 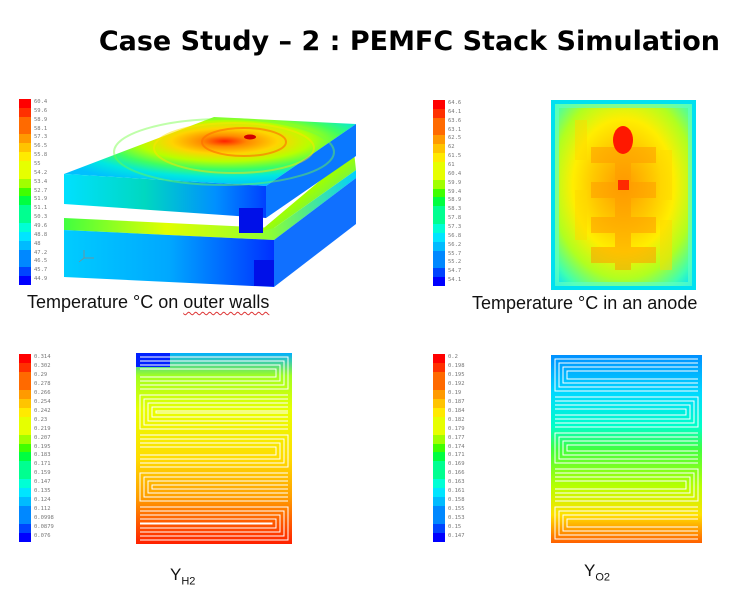 I want to click on legend-tick-label: 0.184, so click(x=456, y=410).